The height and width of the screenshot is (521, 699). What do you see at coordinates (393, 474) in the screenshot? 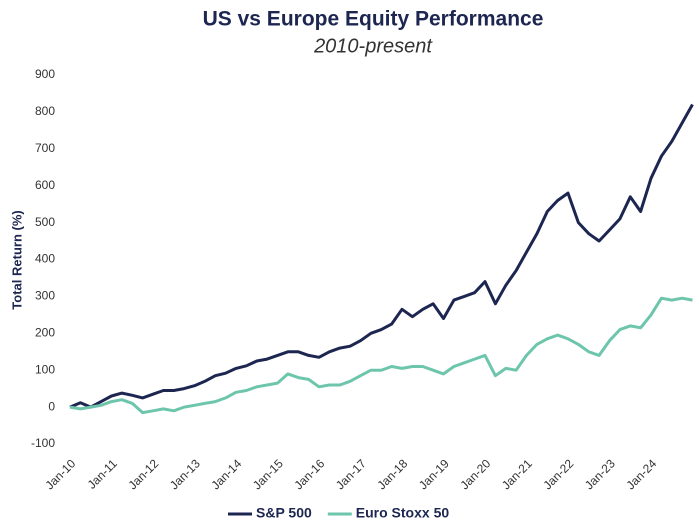
I see `x-tick-label: Jan-18` at bounding box center [393, 474].